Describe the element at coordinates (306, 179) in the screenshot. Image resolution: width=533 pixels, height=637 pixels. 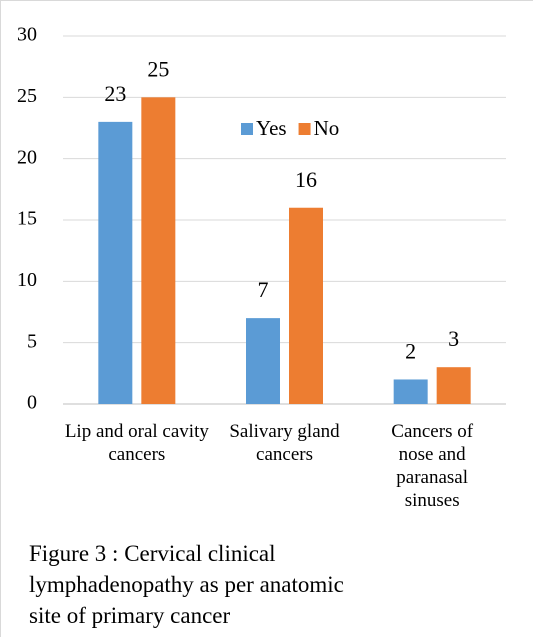
I see `data-label: 16` at that location.